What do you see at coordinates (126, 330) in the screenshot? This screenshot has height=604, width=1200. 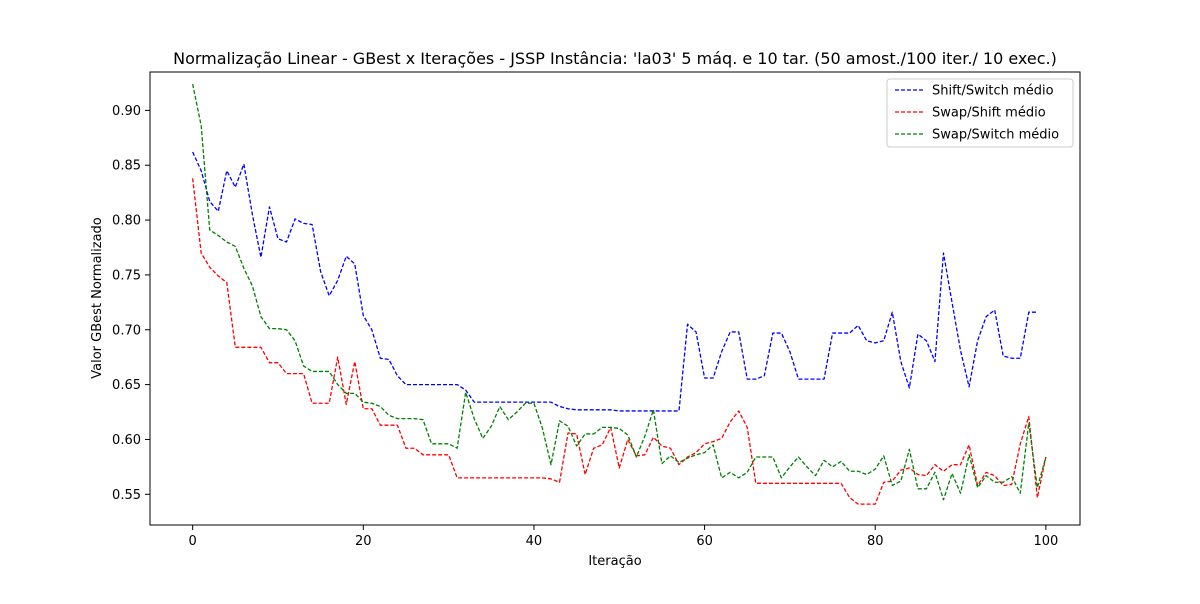 I see `y-tick-label: 0.70` at bounding box center [126, 330].